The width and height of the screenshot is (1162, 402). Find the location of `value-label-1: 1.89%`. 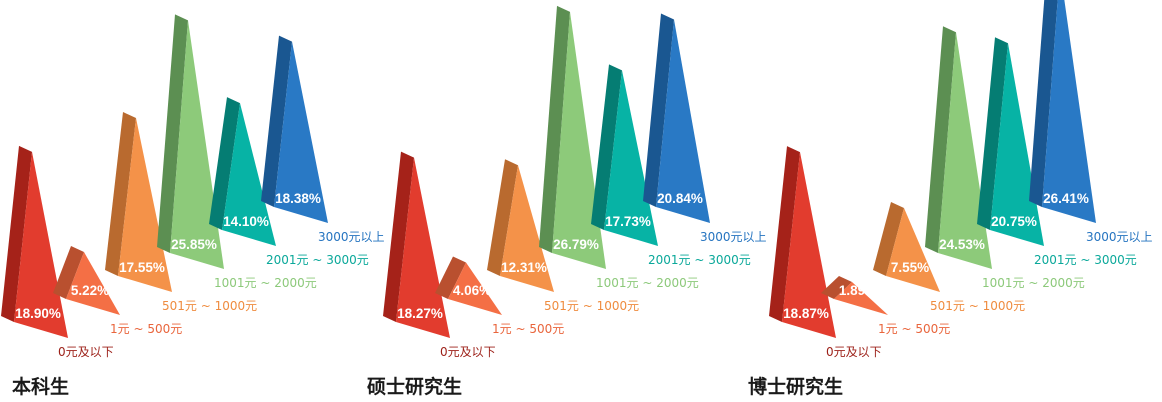

value-label-1: 1.89% is located at coordinates (858, 290).